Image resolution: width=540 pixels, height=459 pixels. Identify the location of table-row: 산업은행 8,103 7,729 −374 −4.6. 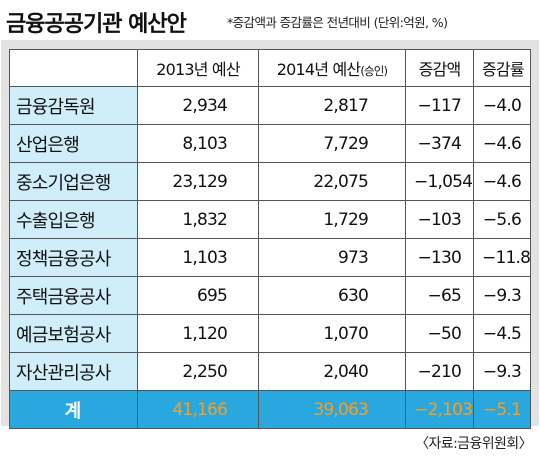
(270, 143).